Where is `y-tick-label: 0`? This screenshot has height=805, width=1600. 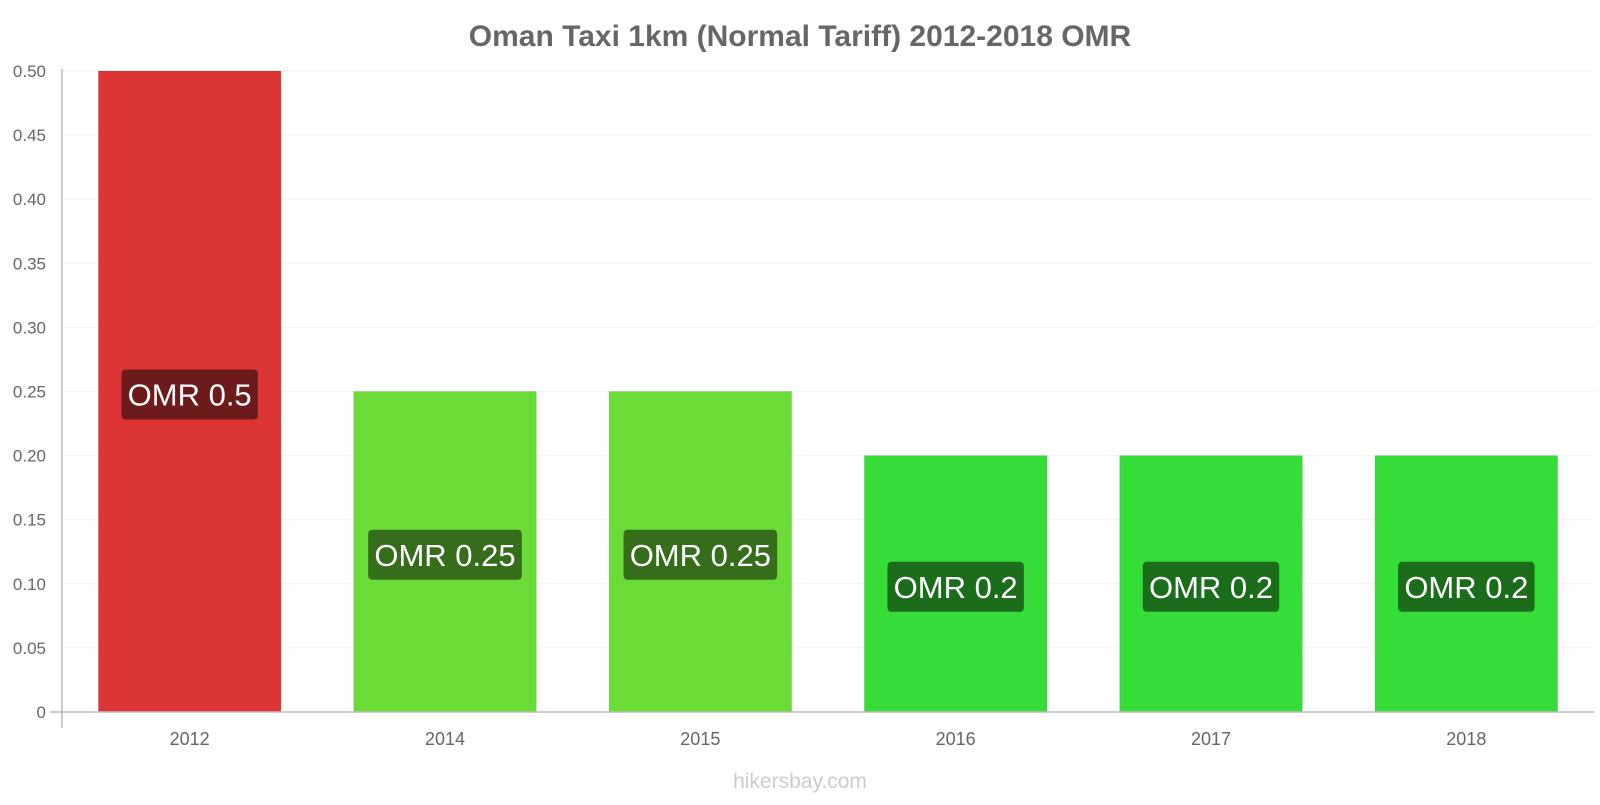 y-tick-label: 0 is located at coordinates (41, 712).